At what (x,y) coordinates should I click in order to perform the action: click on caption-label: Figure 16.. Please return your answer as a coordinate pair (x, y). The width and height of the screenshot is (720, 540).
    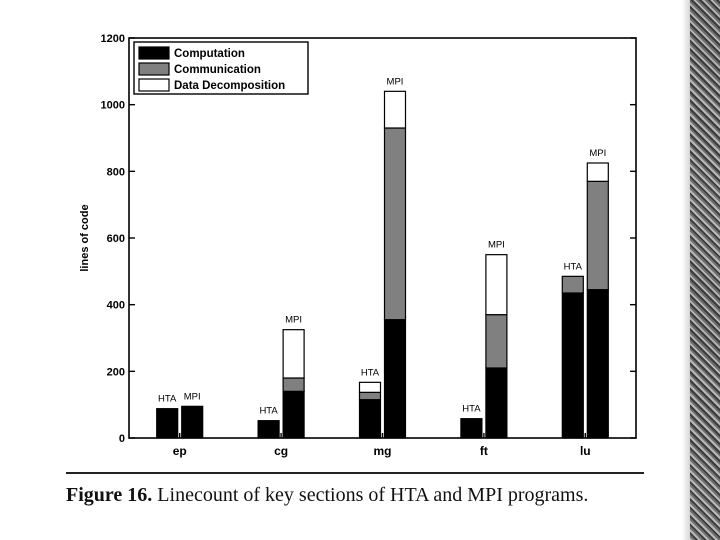
    Looking at the image, I should click on (109, 495).